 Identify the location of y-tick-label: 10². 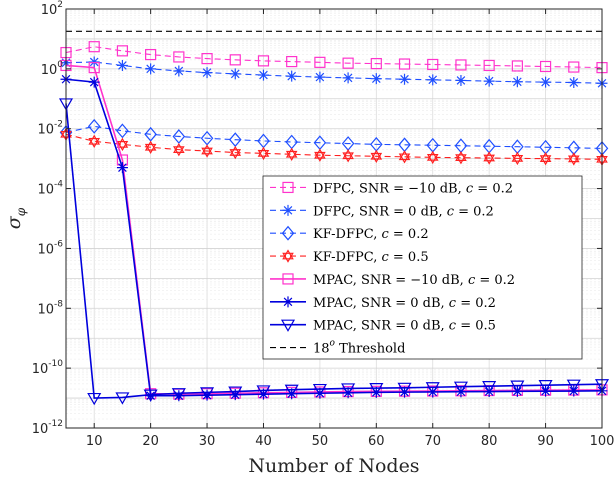
(52, 9).